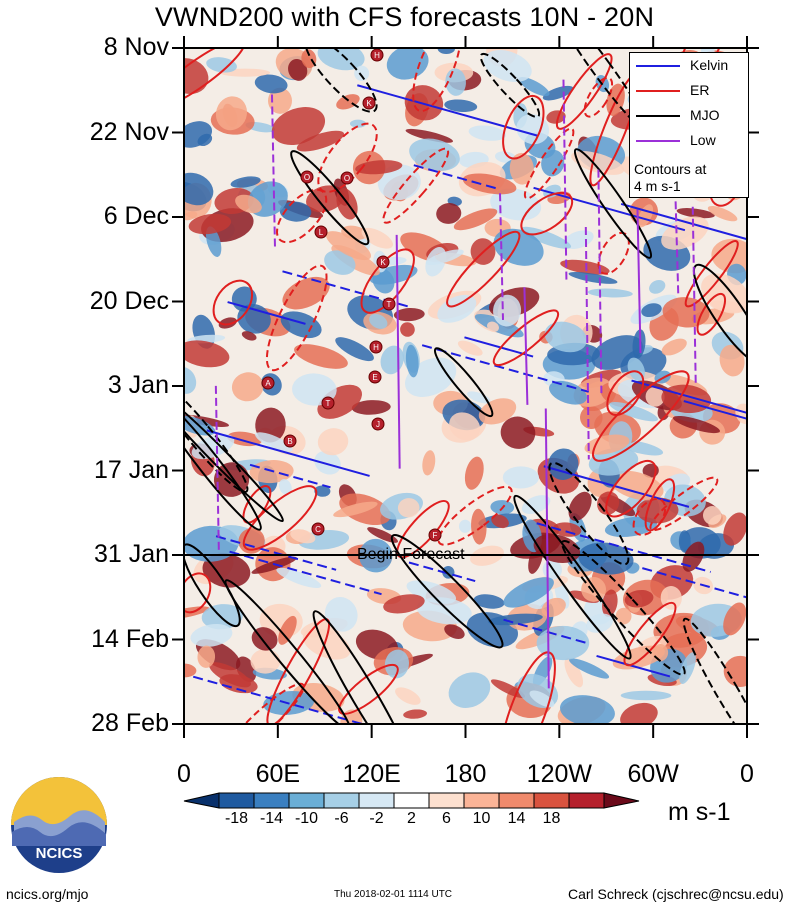 Image resolution: width=809 pixels, height=907 pixels. I want to click on colorbar-label: -2, so click(376, 818).